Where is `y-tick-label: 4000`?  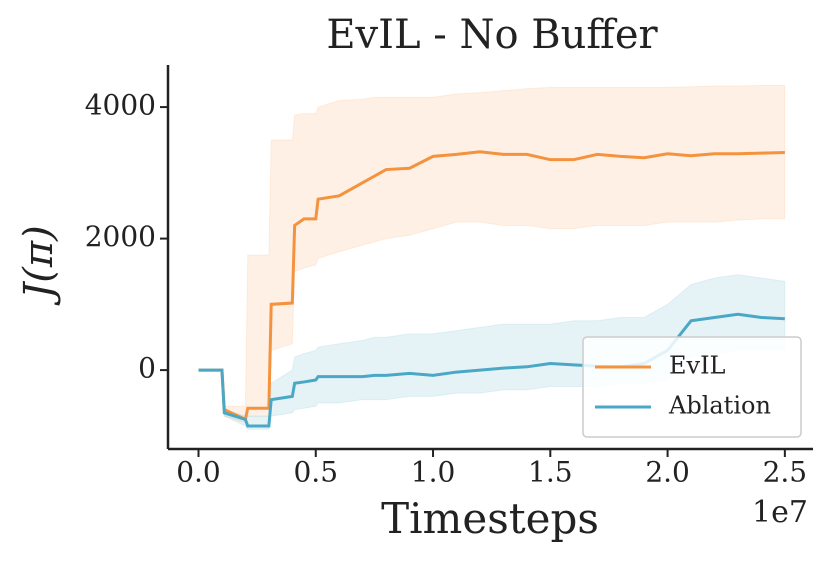 y-tick-label: 4000 is located at coordinates (120, 105).